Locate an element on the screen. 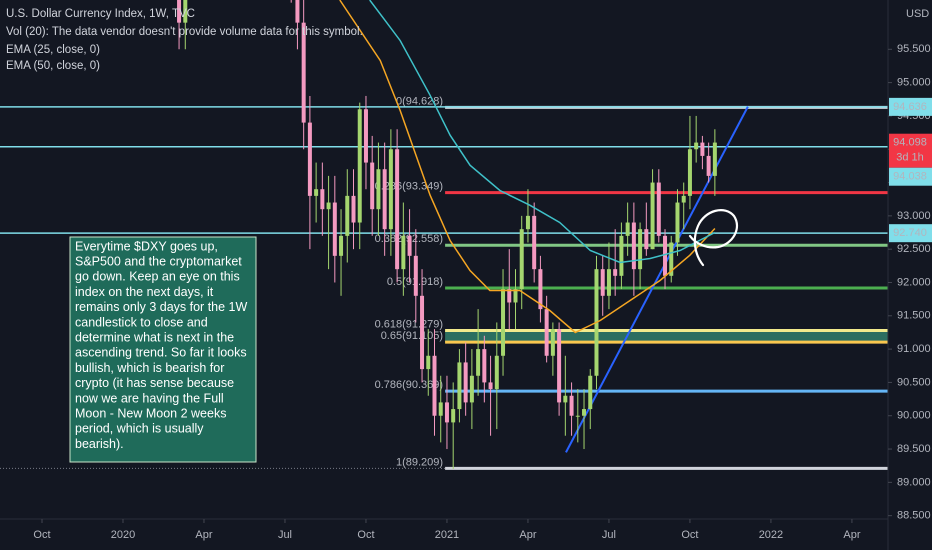 The height and width of the screenshot is (550, 932). y-tick-label: 93.000 is located at coordinates (914, 216).